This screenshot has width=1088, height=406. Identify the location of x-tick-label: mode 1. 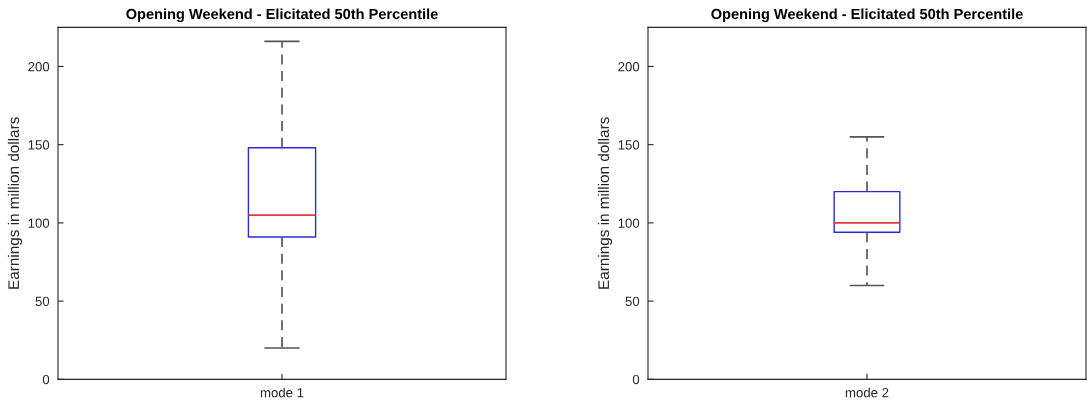
(282, 392).